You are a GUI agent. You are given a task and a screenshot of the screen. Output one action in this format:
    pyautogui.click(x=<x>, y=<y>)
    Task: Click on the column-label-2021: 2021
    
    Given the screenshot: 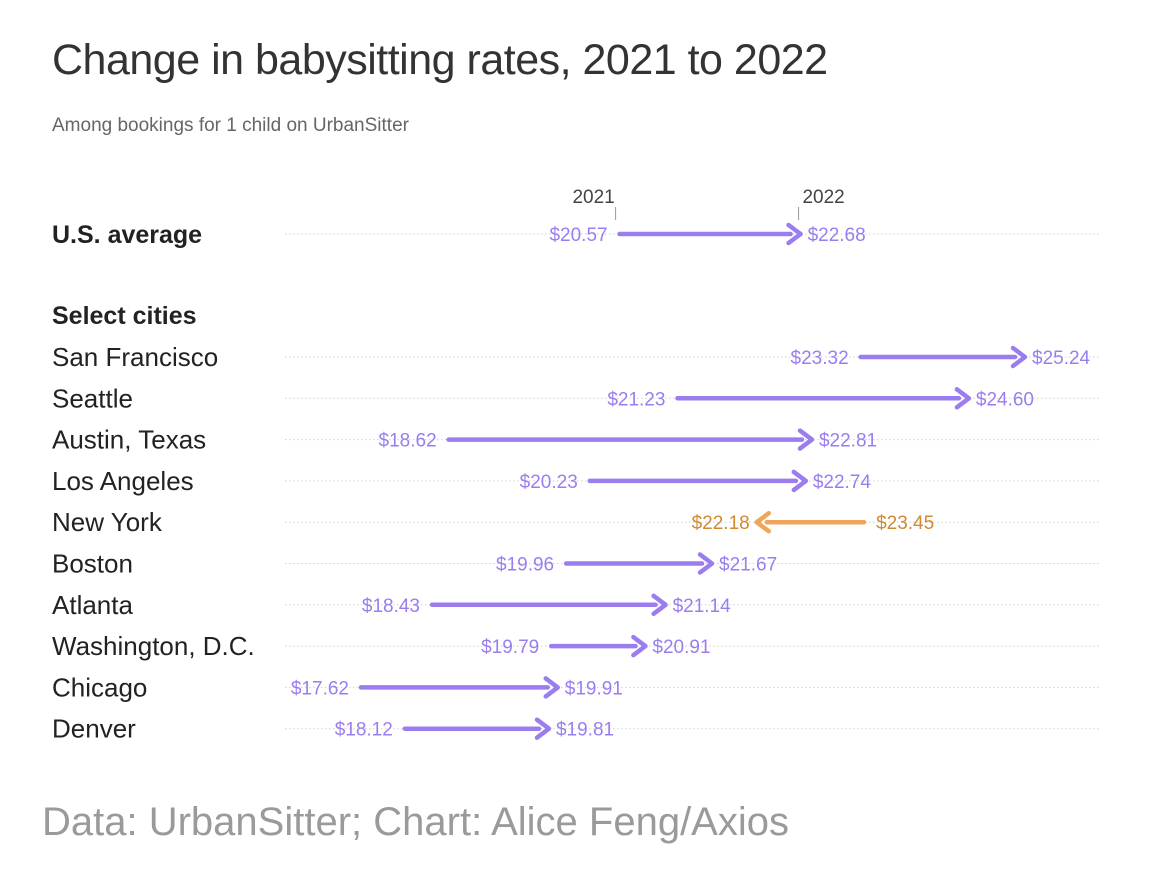 What is the action you would take?
    pyautogui.click(x=593, y=197)
    